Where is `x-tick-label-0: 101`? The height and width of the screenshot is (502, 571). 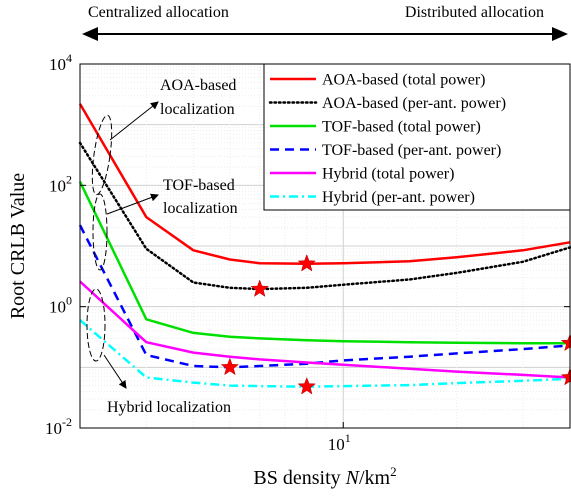 x-tick-label-0: 101 is located at coordinates (339, 442).